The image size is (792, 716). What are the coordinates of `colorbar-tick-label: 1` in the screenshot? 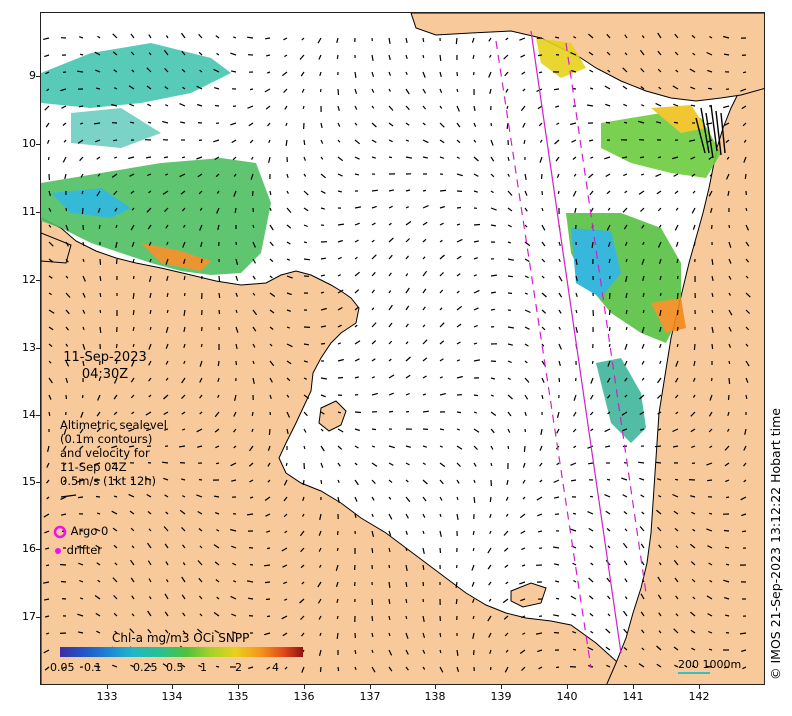 It's located at (203, 667).